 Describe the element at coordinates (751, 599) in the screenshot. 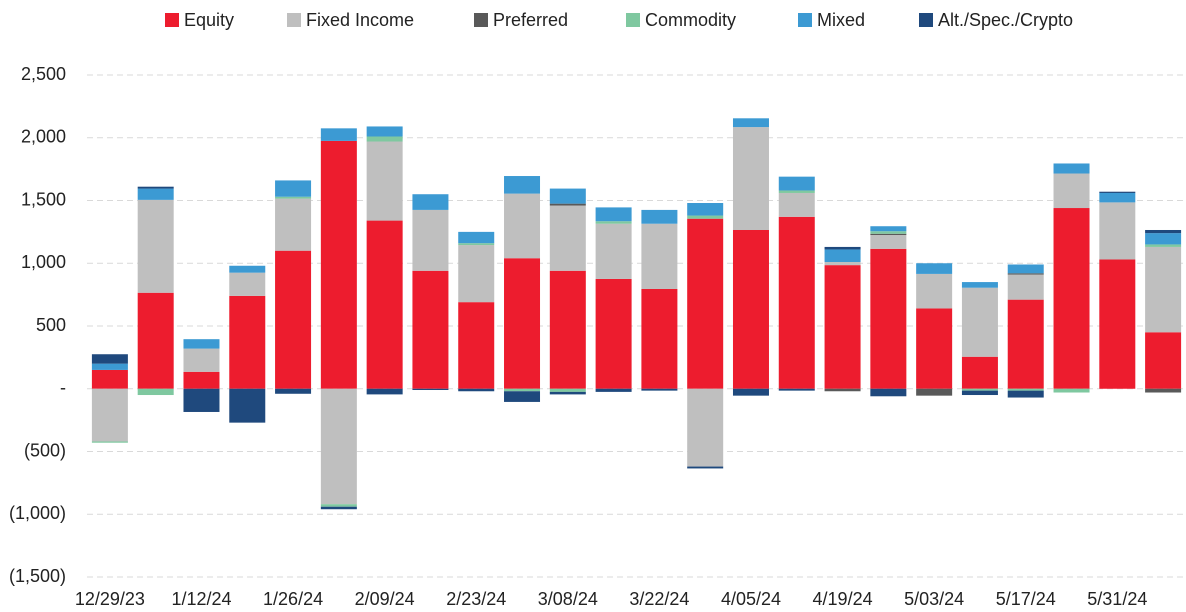

I see `x-tick-label: 4/05/24` at that location.